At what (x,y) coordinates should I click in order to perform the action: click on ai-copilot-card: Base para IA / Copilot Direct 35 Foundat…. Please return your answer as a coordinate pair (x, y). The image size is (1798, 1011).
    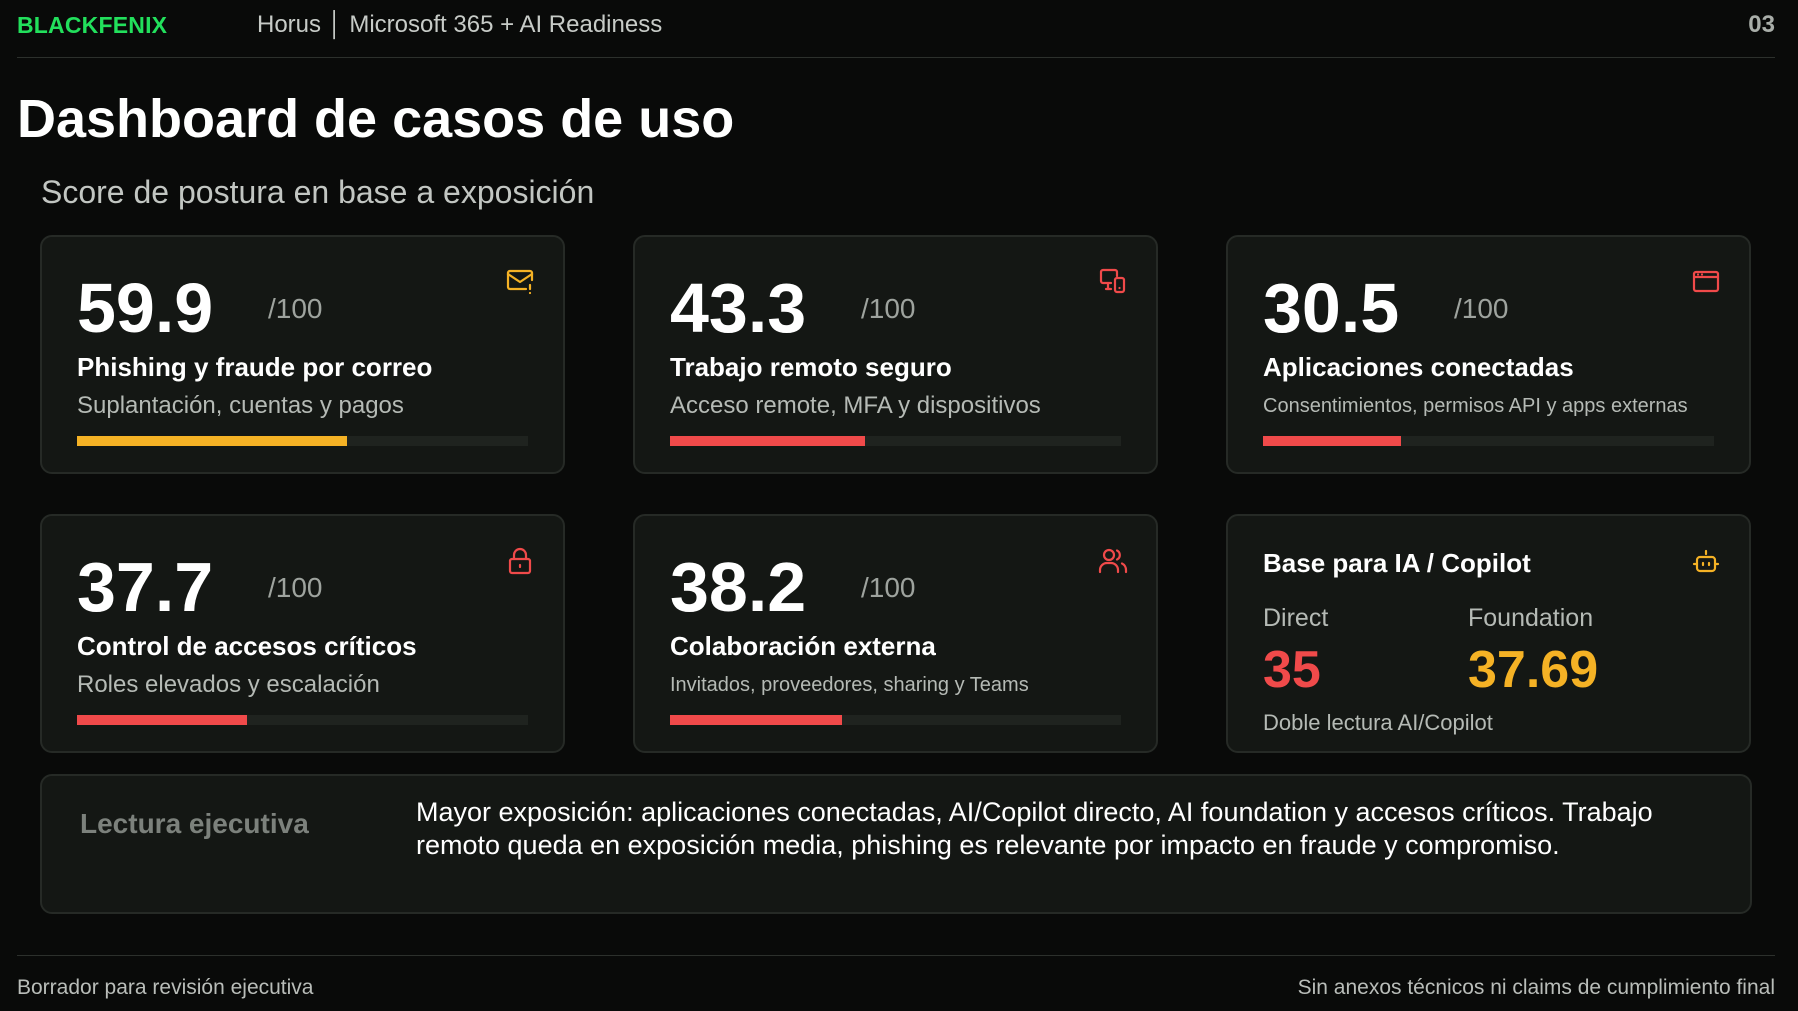
    Looking at the image, I should click on (1488, 633).